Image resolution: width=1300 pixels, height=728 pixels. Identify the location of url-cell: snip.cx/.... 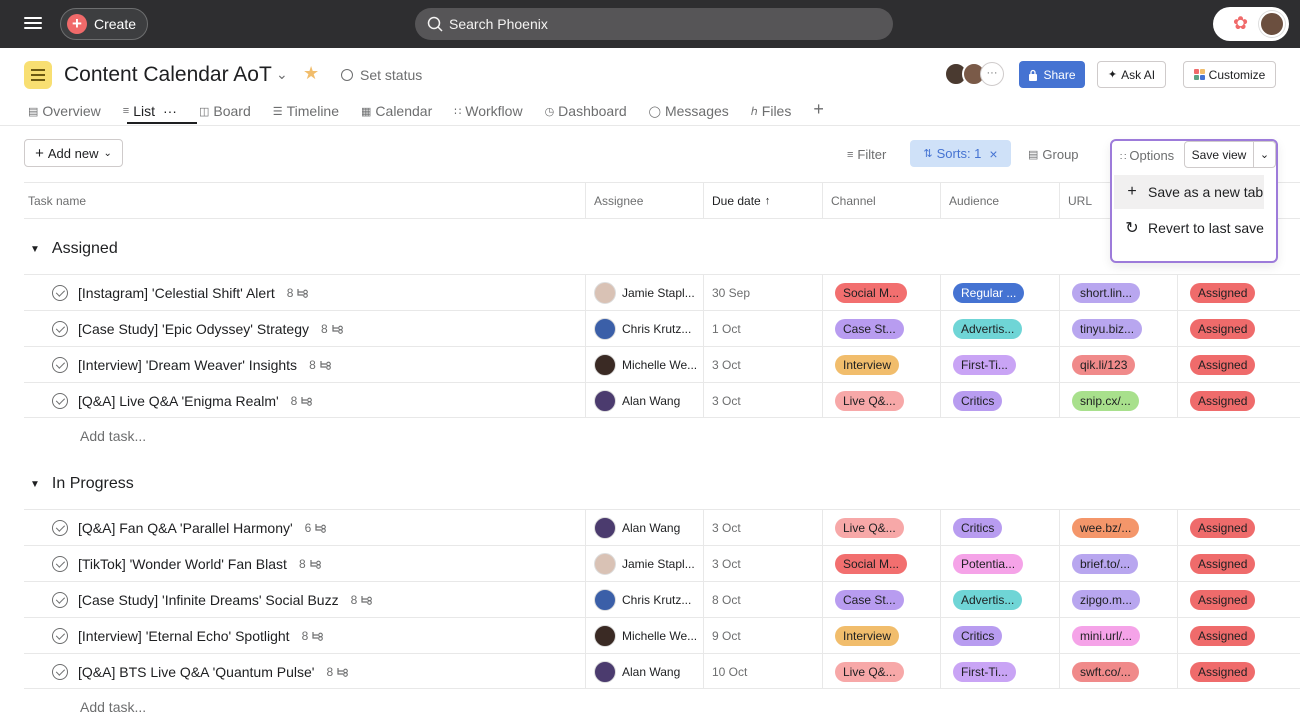
(1118, 400).